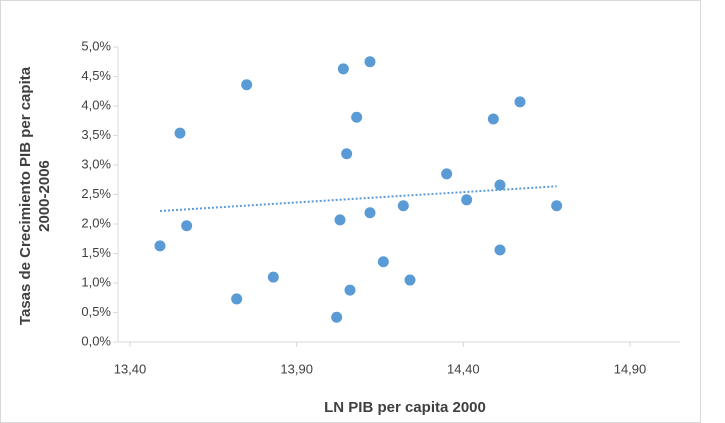 The height and width of the screenshot is (423, 725). Describe the element at coordinates (96, 134) in the screenshot. I see `y-tick-label: 3,5%` at that location.